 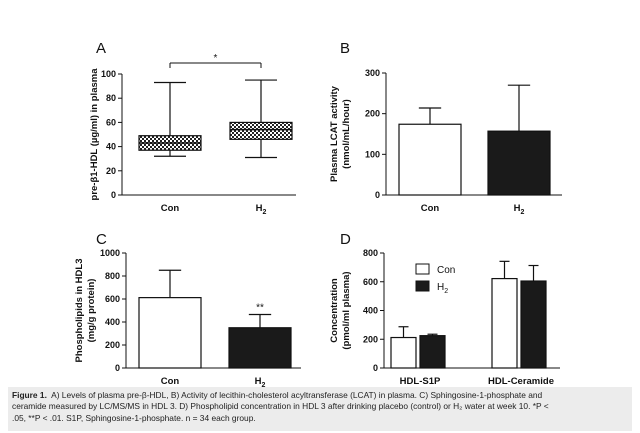 I want to click on y-axis-title: Plasma LCAT activity(nmol/mL/hour), so click(x=340, y=133).